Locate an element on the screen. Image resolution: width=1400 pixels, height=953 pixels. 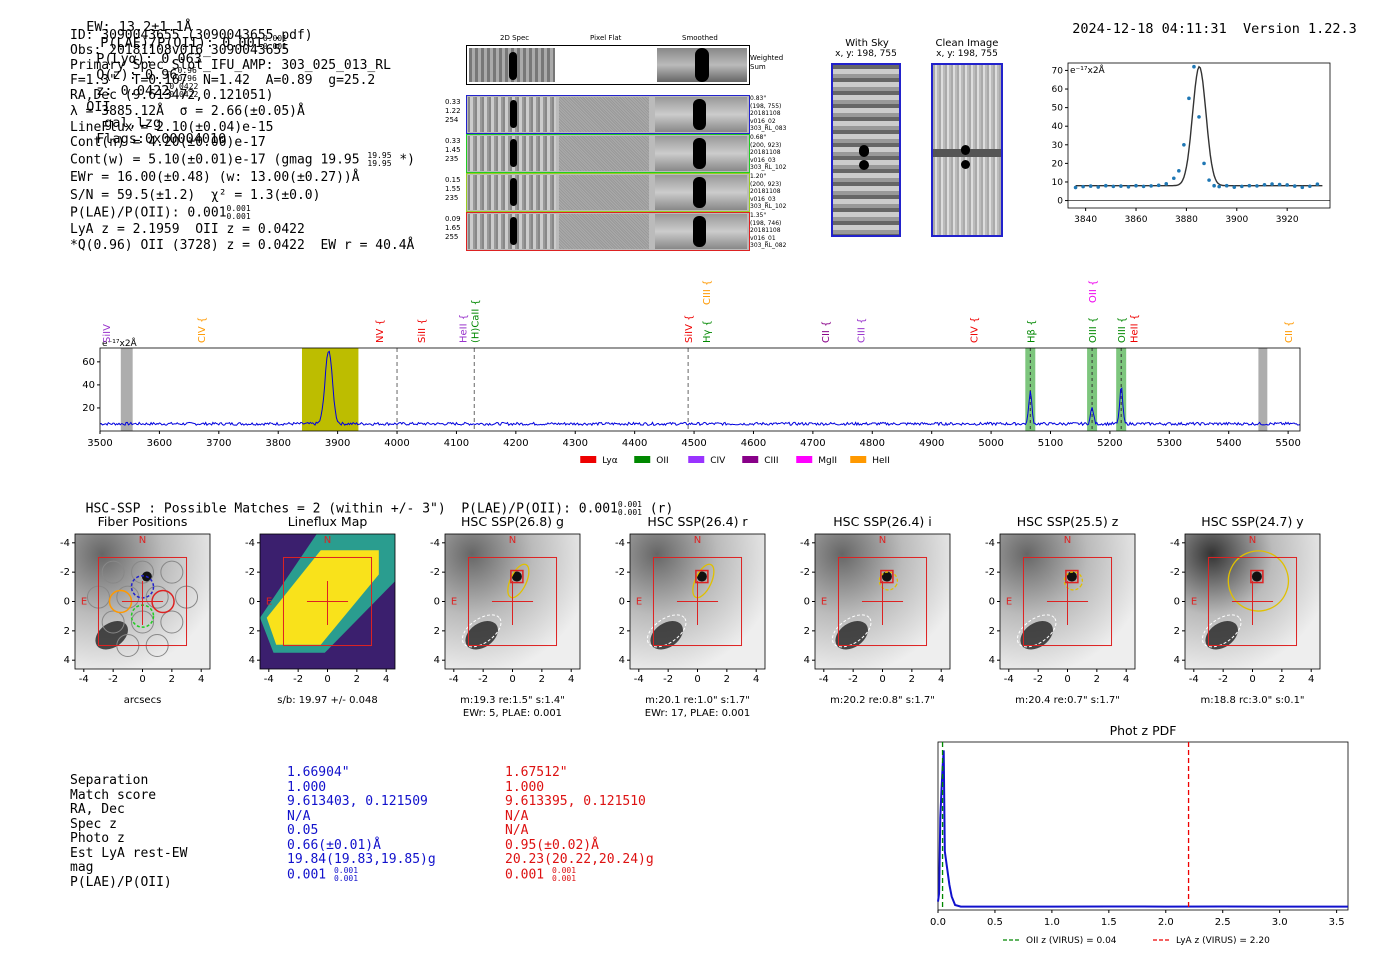
full-xtick-label: 4800 is located at coordinates (872, 443).